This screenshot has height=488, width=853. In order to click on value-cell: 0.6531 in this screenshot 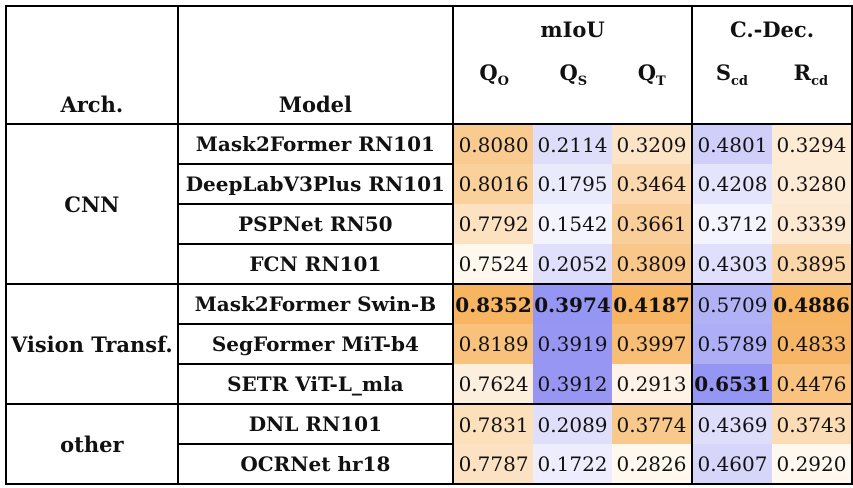, I will do `click(731, 384)`.